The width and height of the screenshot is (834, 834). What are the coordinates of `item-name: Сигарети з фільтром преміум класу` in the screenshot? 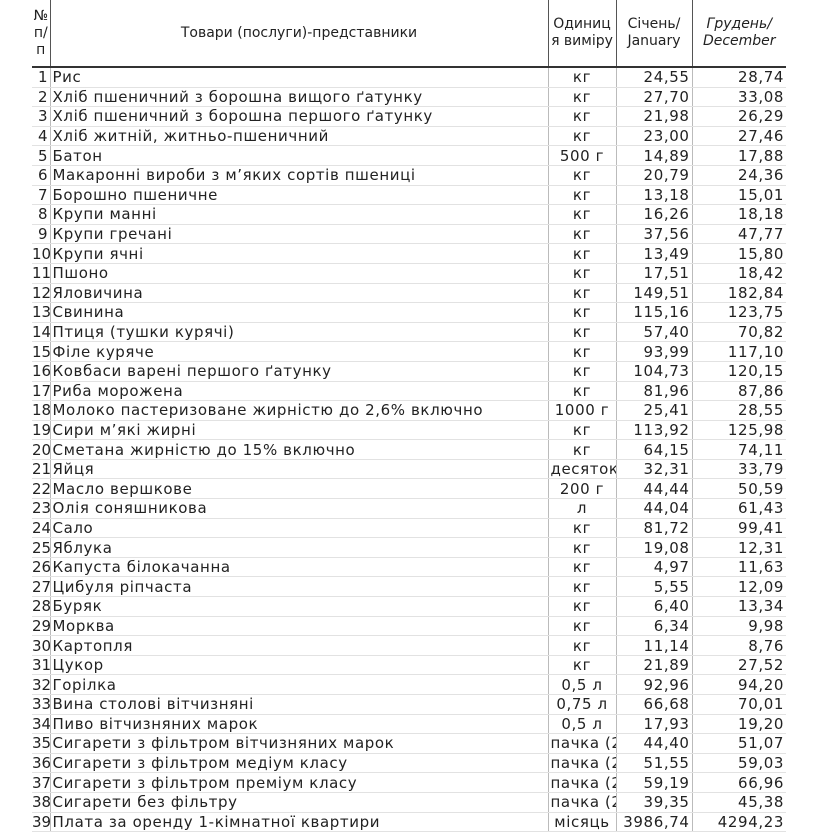 It's located at (298, 782).